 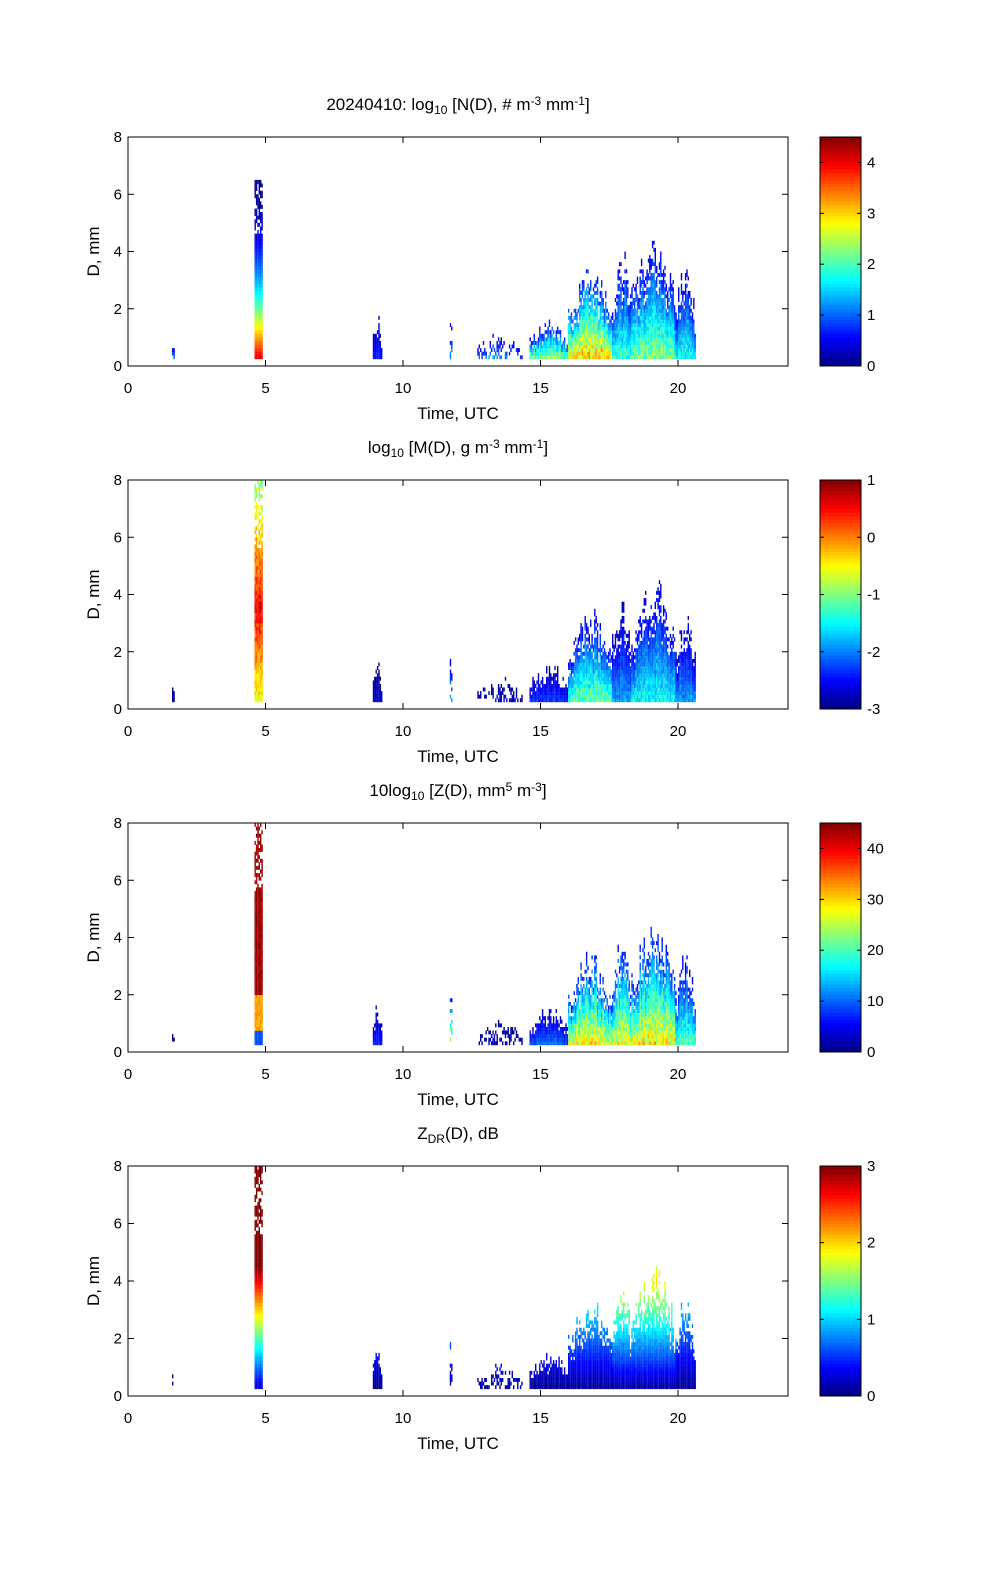 What do you see at coordinates (871, 366) in the screenshot?
I see `colorbar-tick-label: 0` at bounding box center [871, 366].